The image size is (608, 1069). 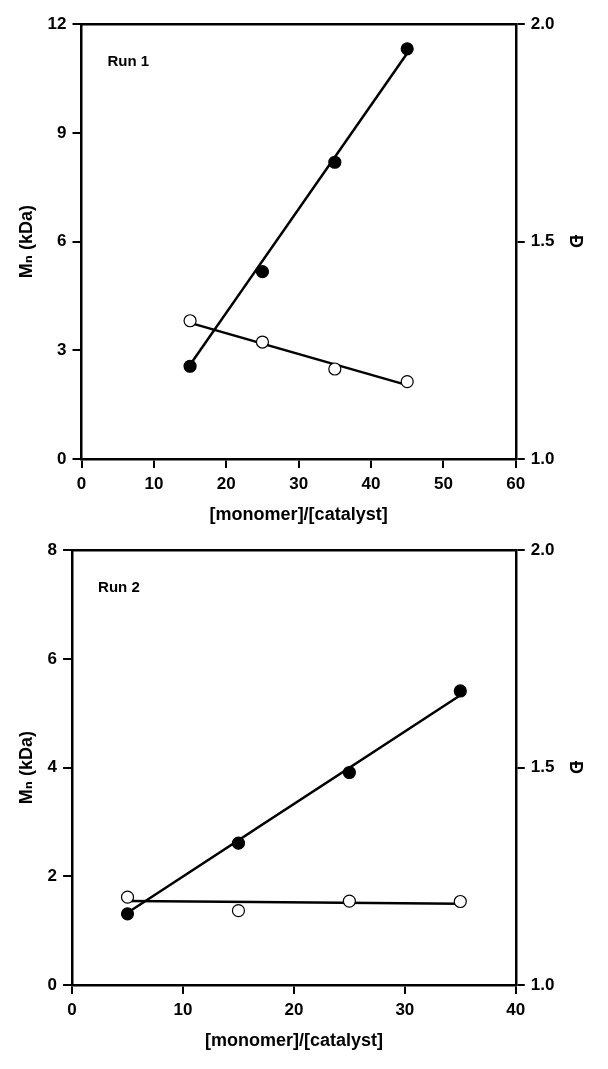 What do you see at coordinates (57, 23) in the screenshot?
I see `y-tick-label: 12` at bounding box center [57, 23].